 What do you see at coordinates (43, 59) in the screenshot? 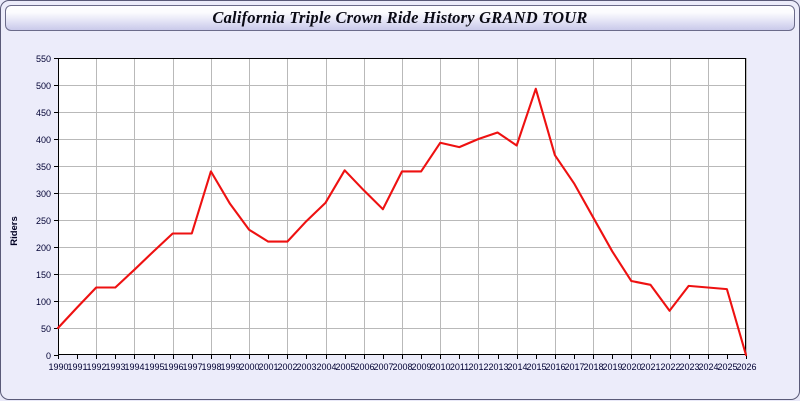
I see `y-tick-label: 550` at bounding box center [43, 59].